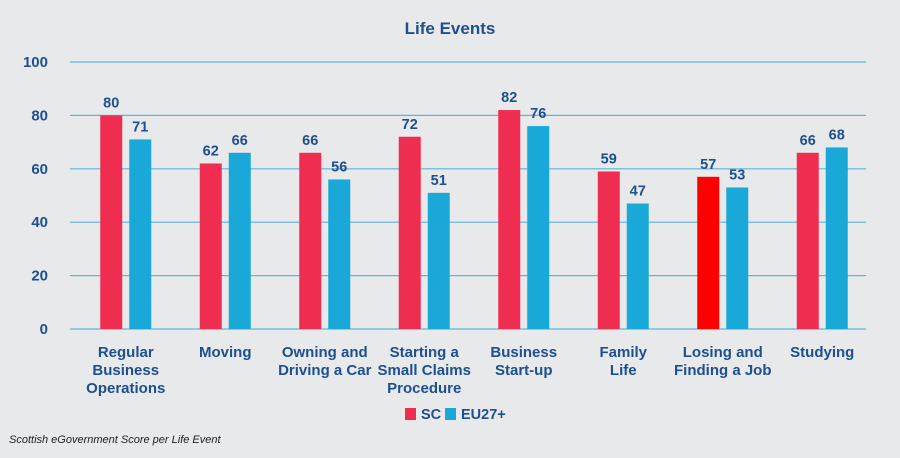  Describe the element at coordinates (483, 415) in the screenshot. I see `legend-label: EU27+` at that location.